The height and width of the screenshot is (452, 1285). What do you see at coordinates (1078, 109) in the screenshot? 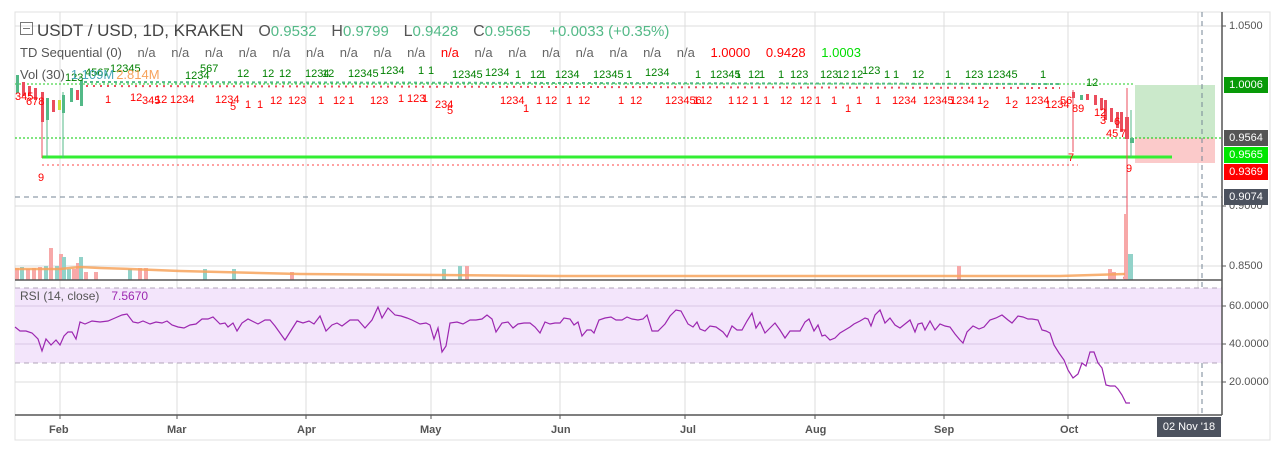
I see `svg-text: 89` at bounding box center [1078, 109].